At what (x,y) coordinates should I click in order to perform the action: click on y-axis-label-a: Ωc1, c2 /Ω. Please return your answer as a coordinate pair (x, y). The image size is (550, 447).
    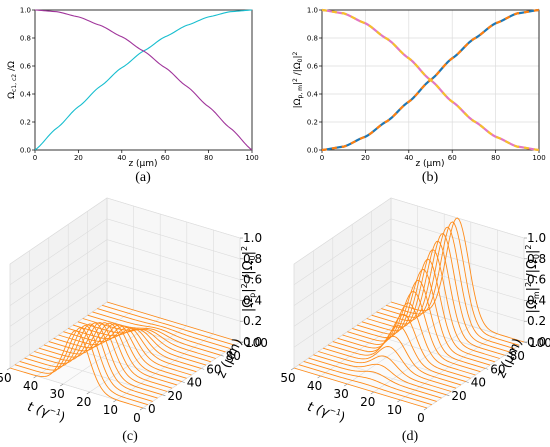
    Looking at the image, I should click on (12, 80).